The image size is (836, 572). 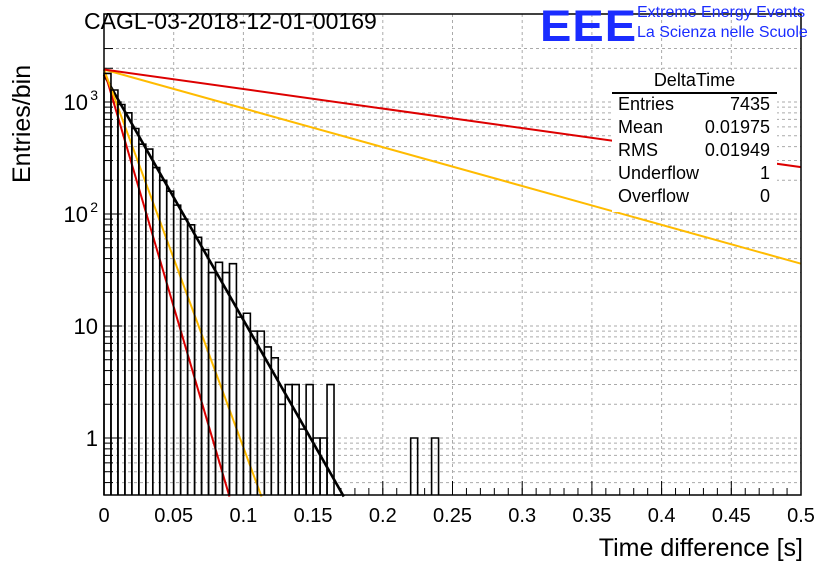 What do you see at coordinates (749, 104) in the screenshot?
I see `stats-value: 7435` at bounding box center [749, 104].